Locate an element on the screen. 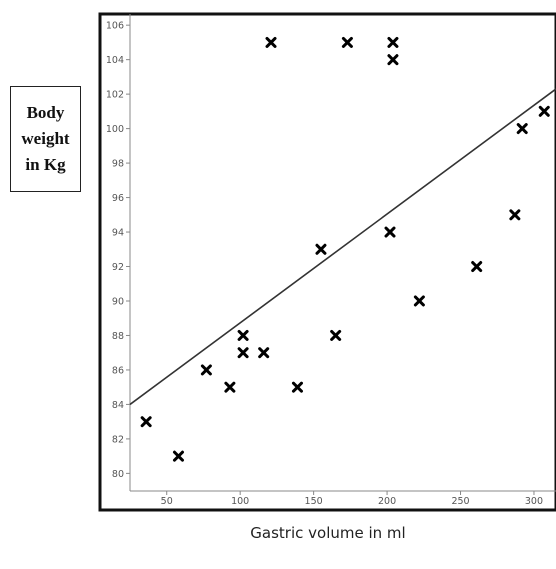  y-tick-label: 106 is located at coordinates (115, 26).